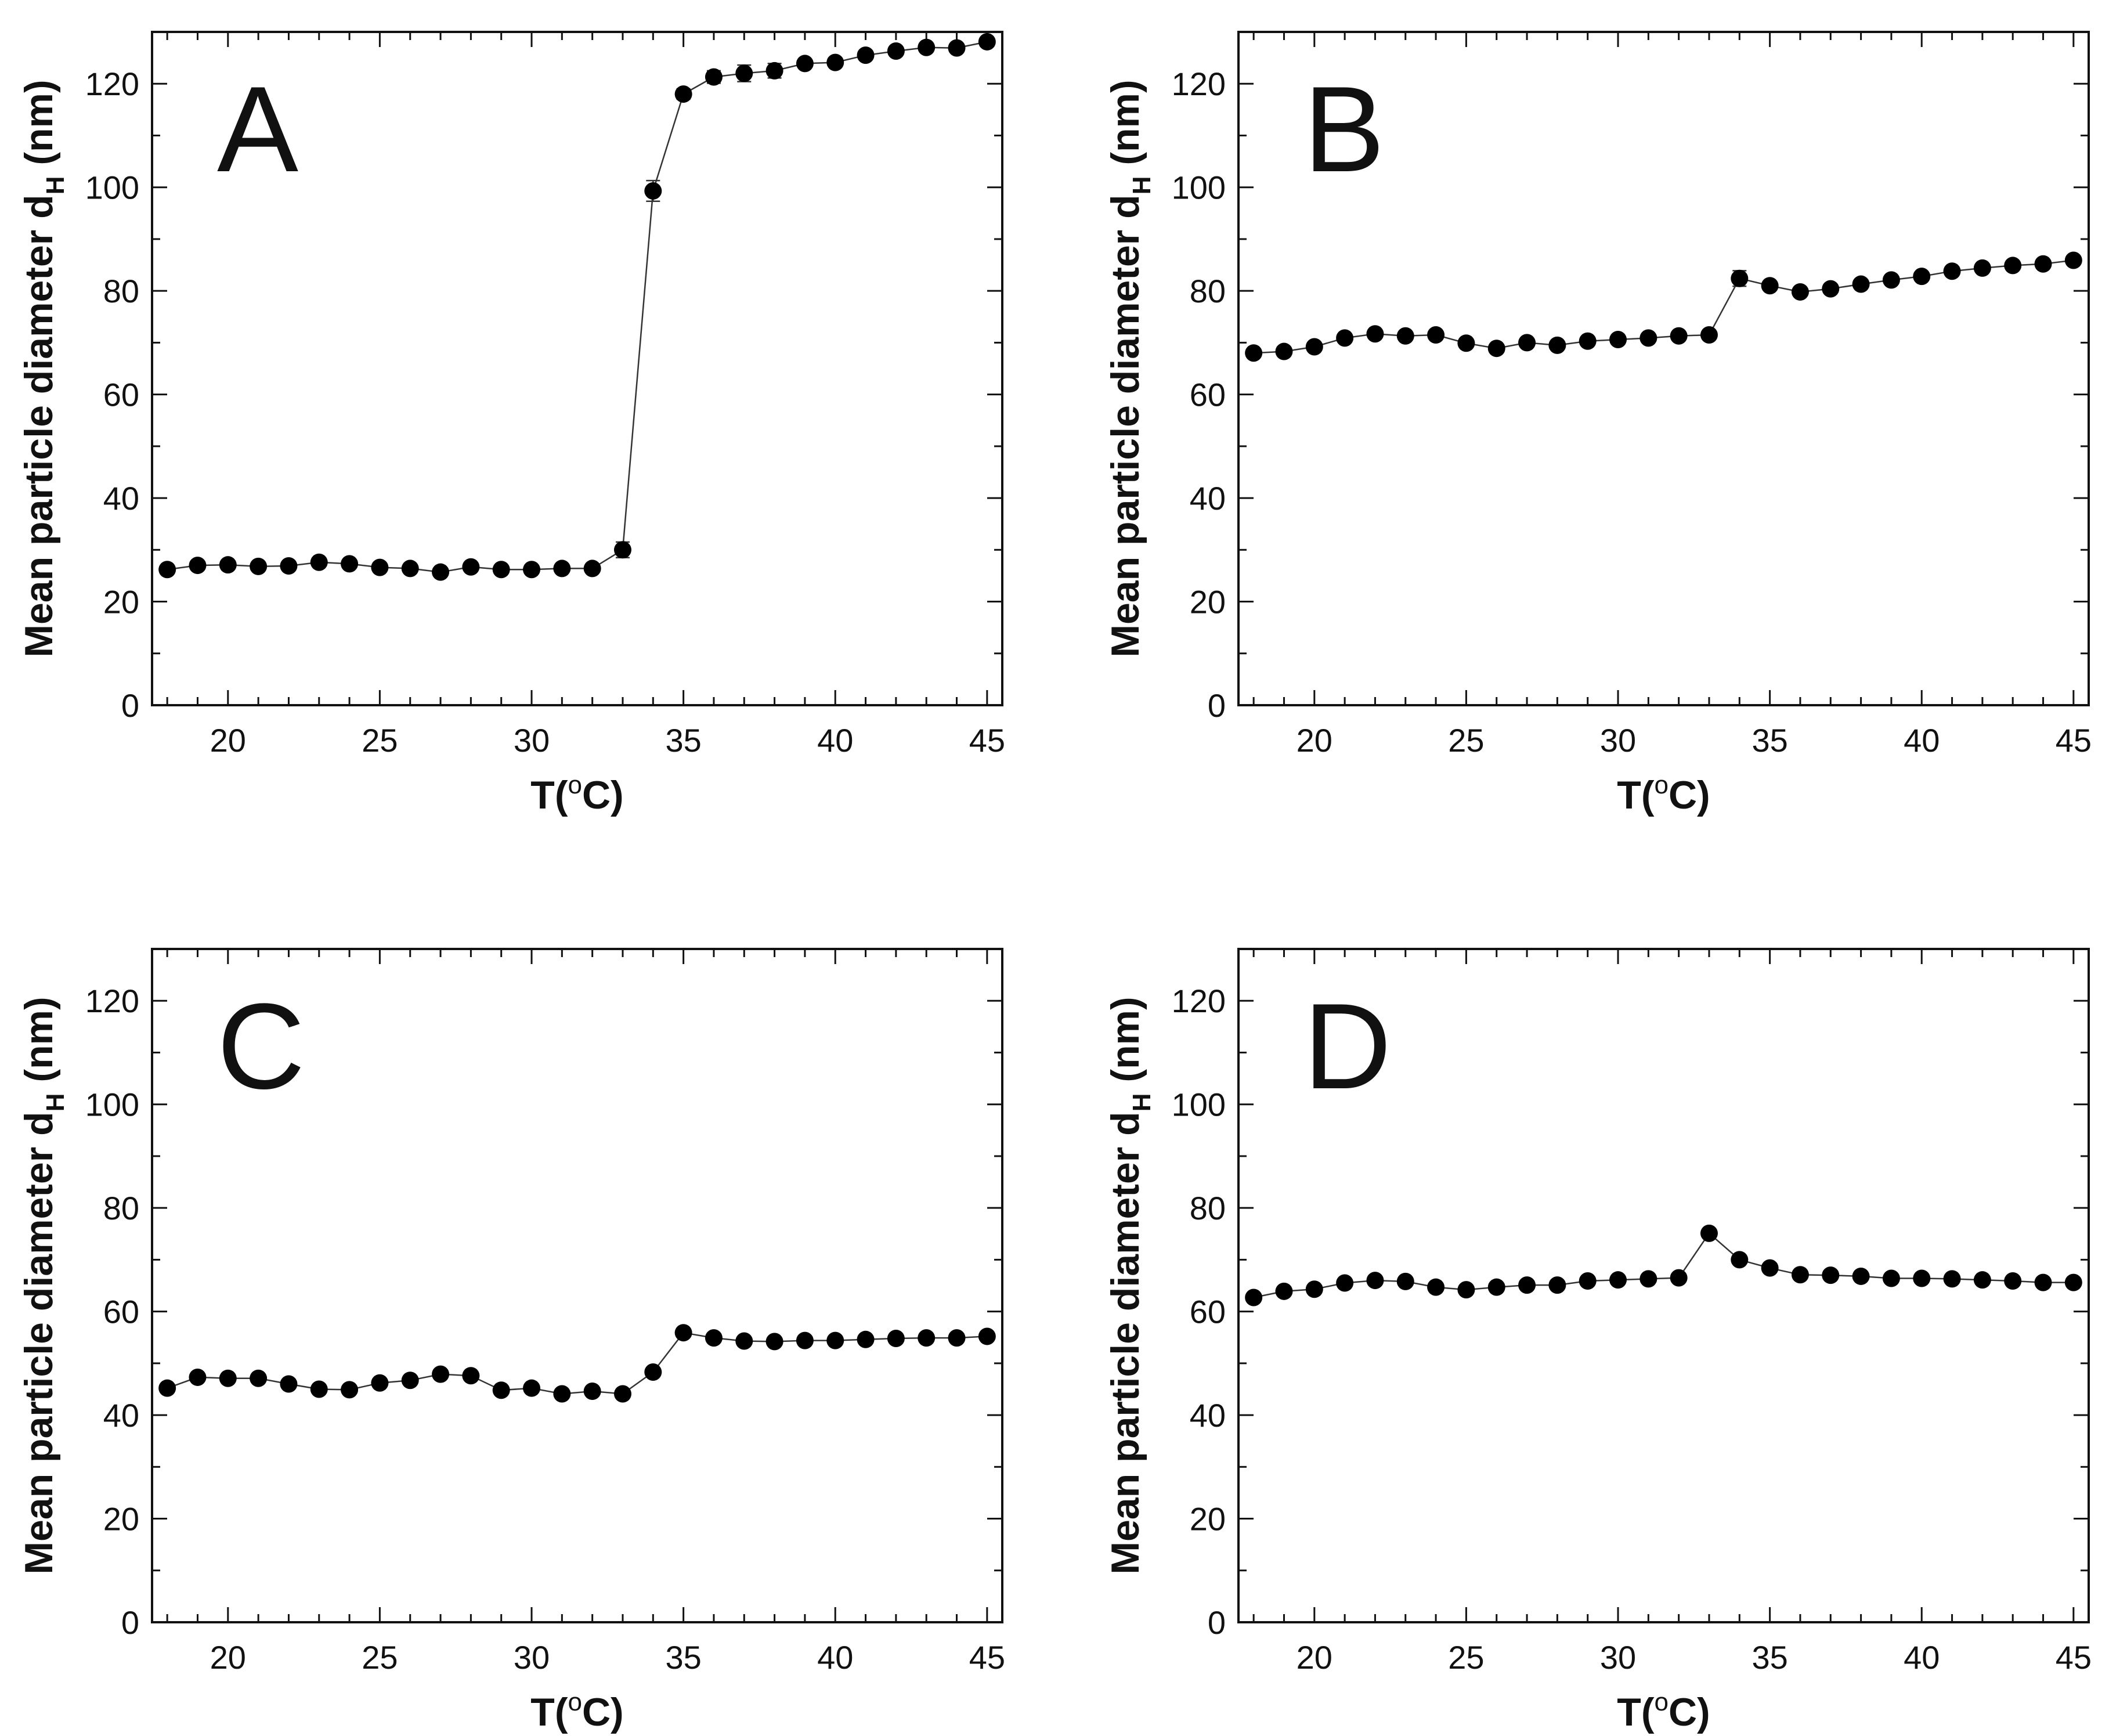 This screenshot has width=2109, height=1736. What do you see at coordinates (121, 1208) in the screenshot?
I see `y-tick-label: 80` at bounding box center [121, 1208].